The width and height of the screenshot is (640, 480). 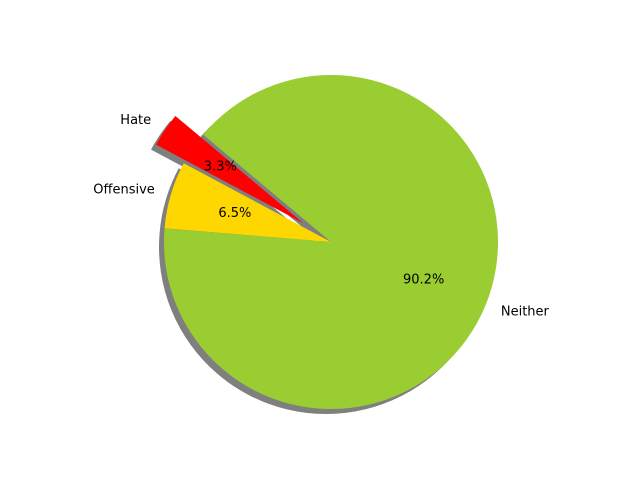 What do you see at coordinates (234, 213) in the screenshot?
I see `slice-percent-offensive: 6.5%` at bounding box center [234, 213].